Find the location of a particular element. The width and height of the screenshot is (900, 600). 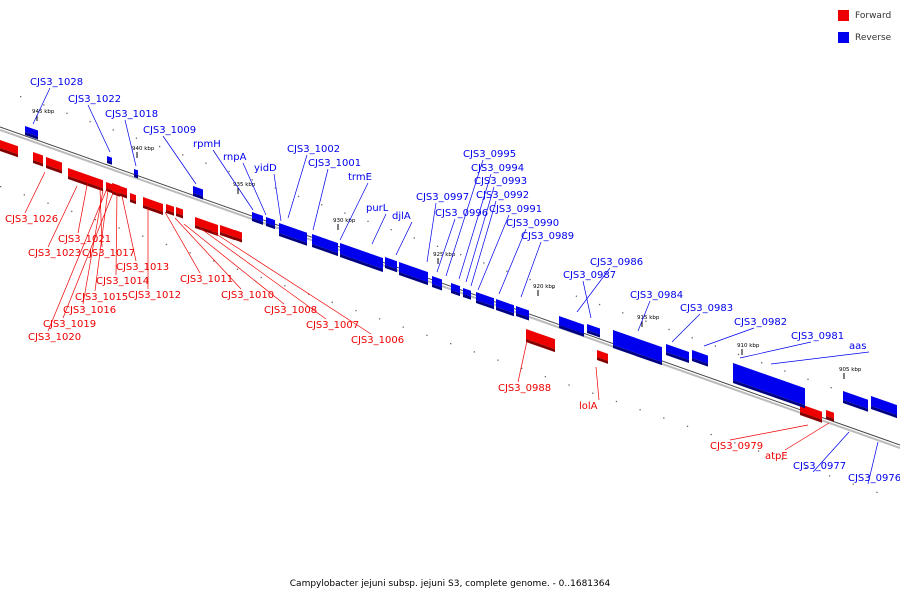

forward-label: CJS3_1008 is located at coordinates (290, 310).